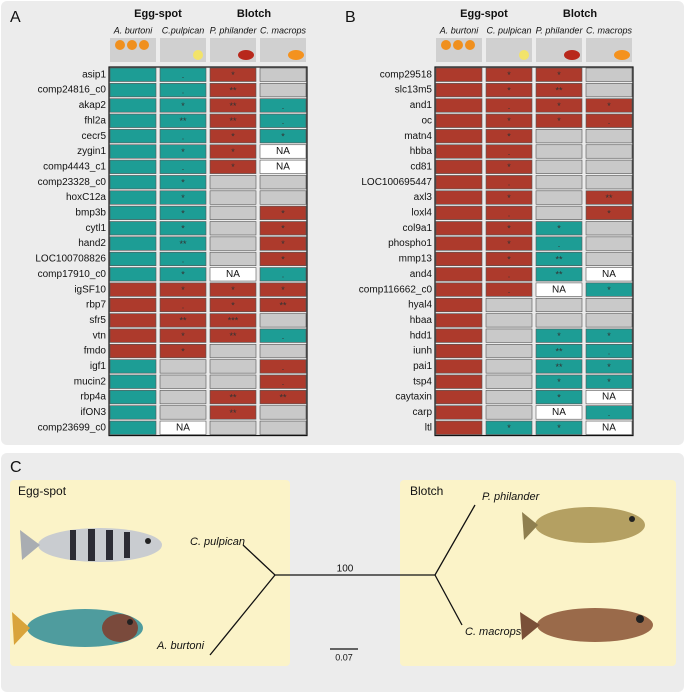 This screenshot has width=685, height=694. I want to click on blotch-box, so click(538, 573).